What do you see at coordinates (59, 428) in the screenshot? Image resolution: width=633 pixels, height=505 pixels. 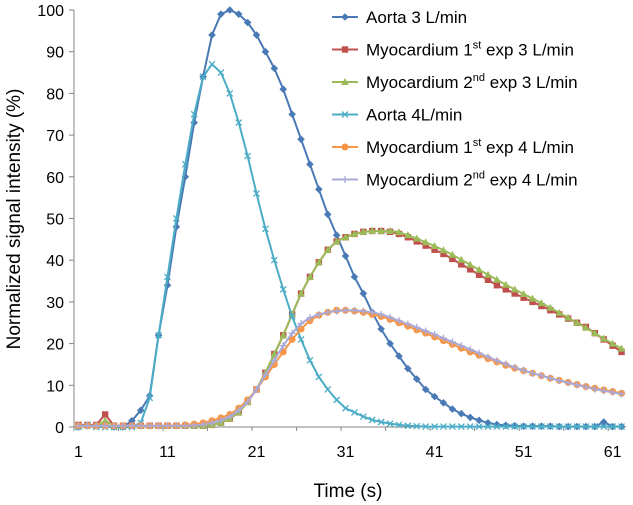 I see `y-tick-label: 0` at bounding box center [59, 428].